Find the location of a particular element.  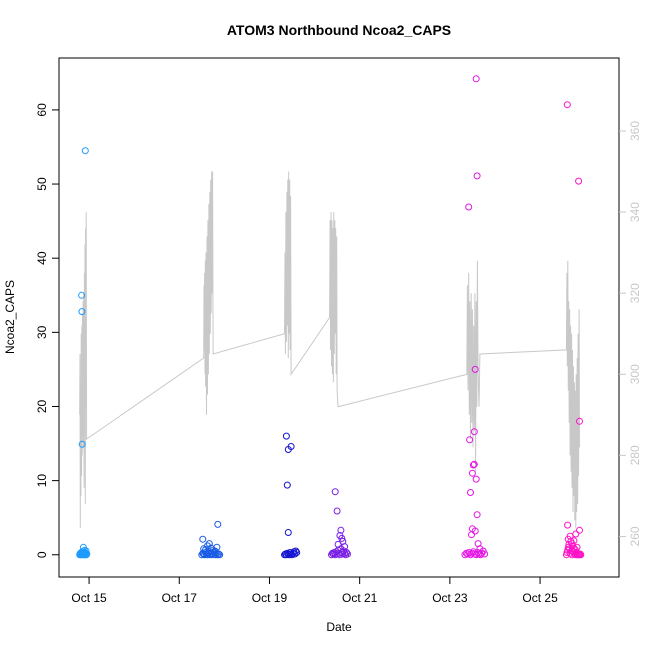

x-tick-label-4: Oct 23 is located at coordinates (450, 598).